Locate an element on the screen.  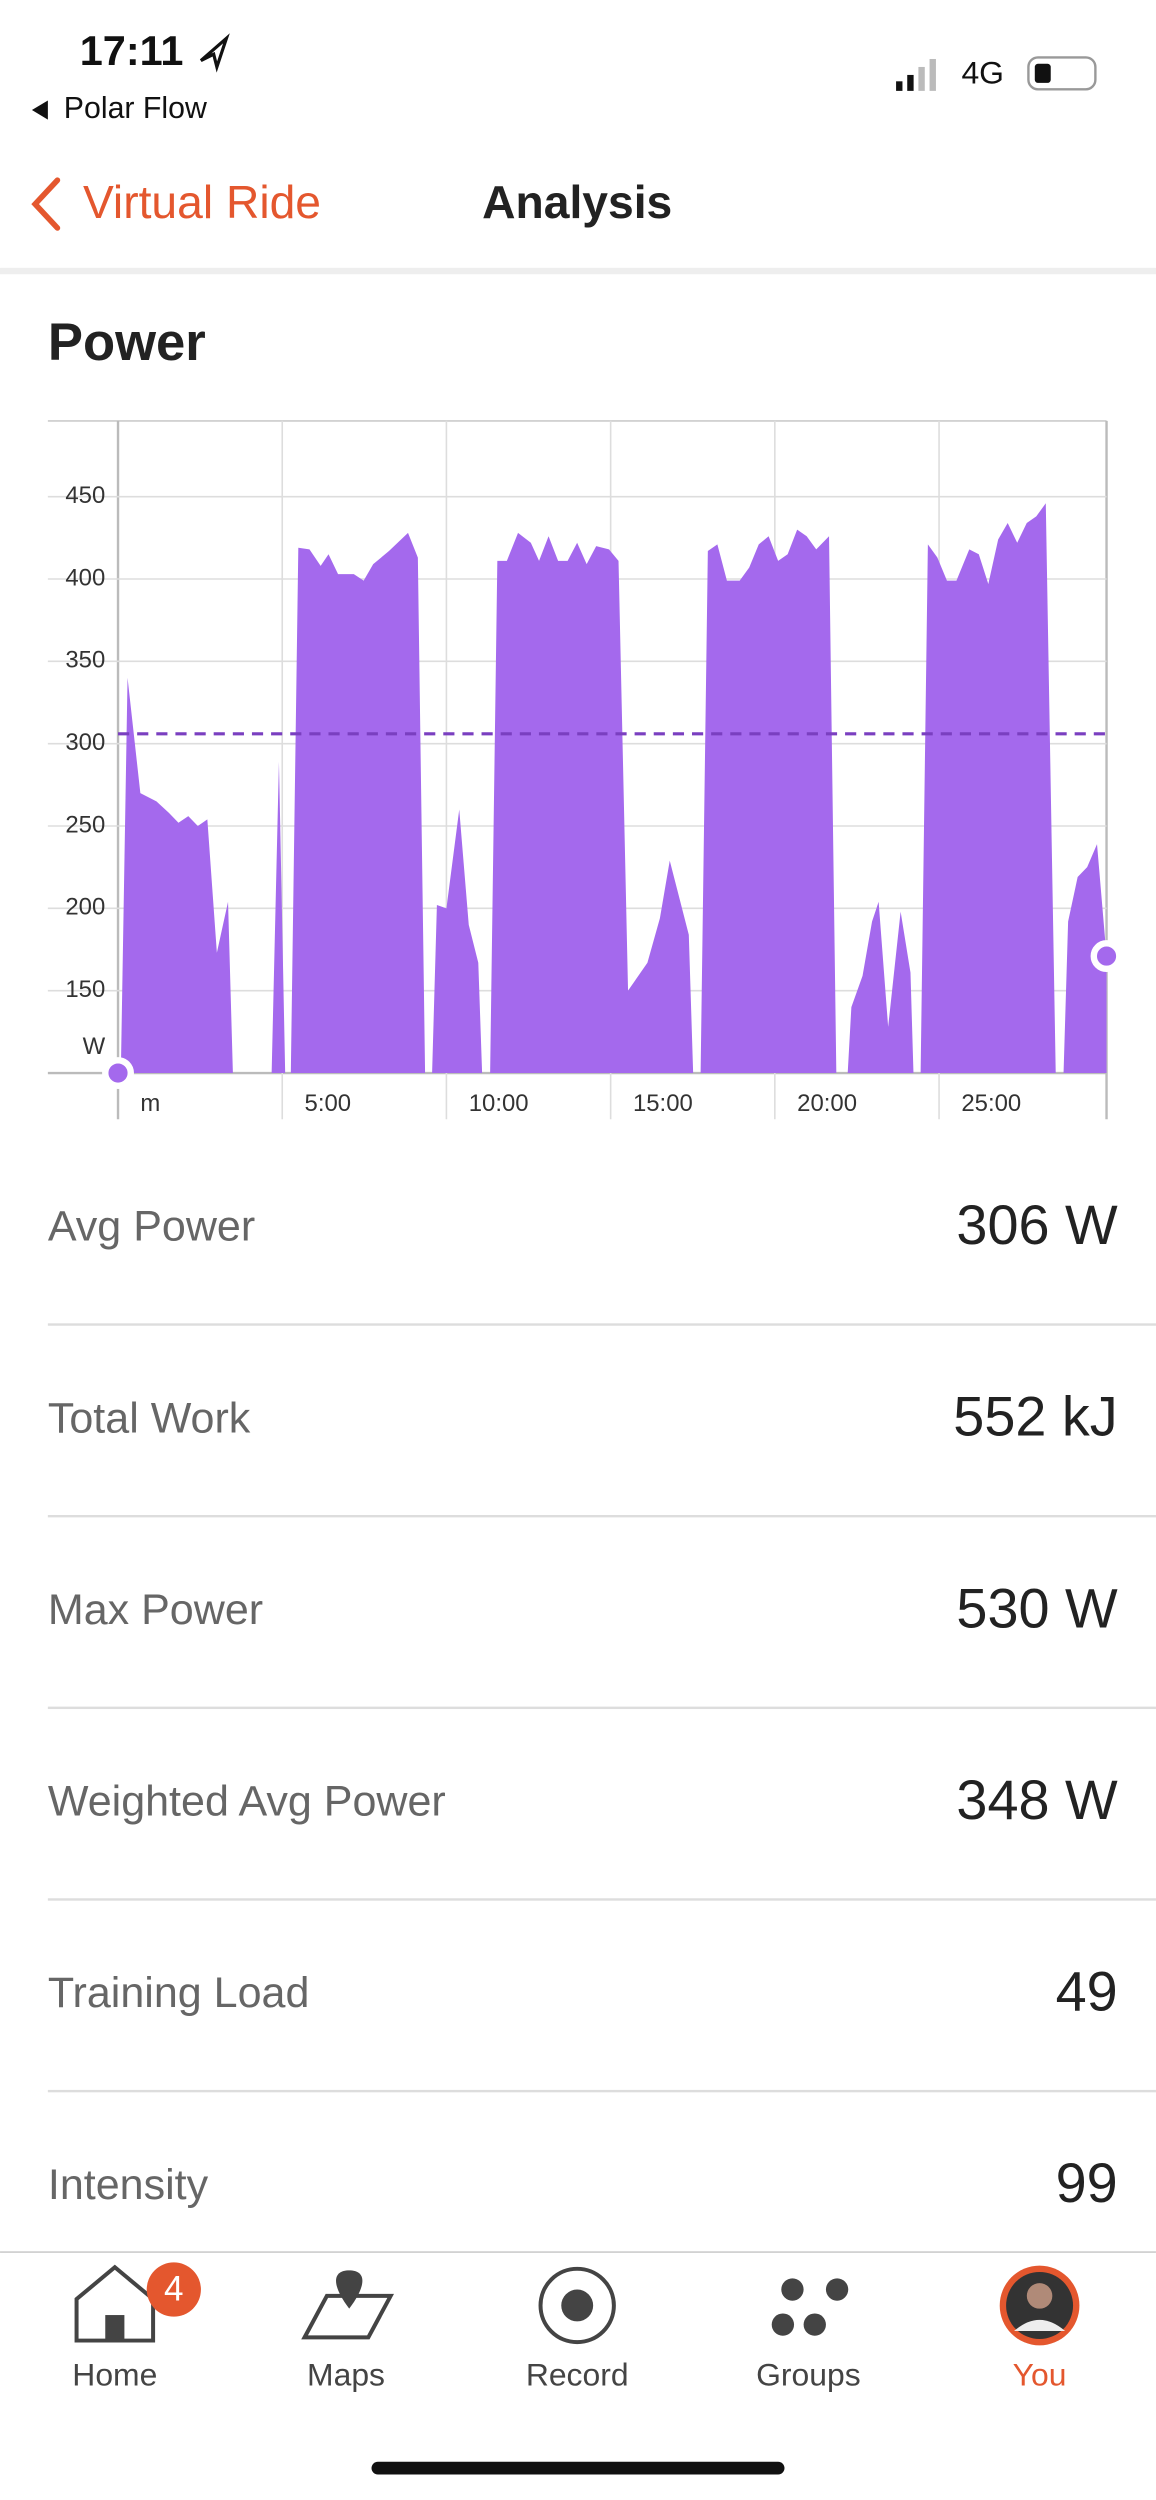
back-app-arrow is located at coordinates (39, 110).